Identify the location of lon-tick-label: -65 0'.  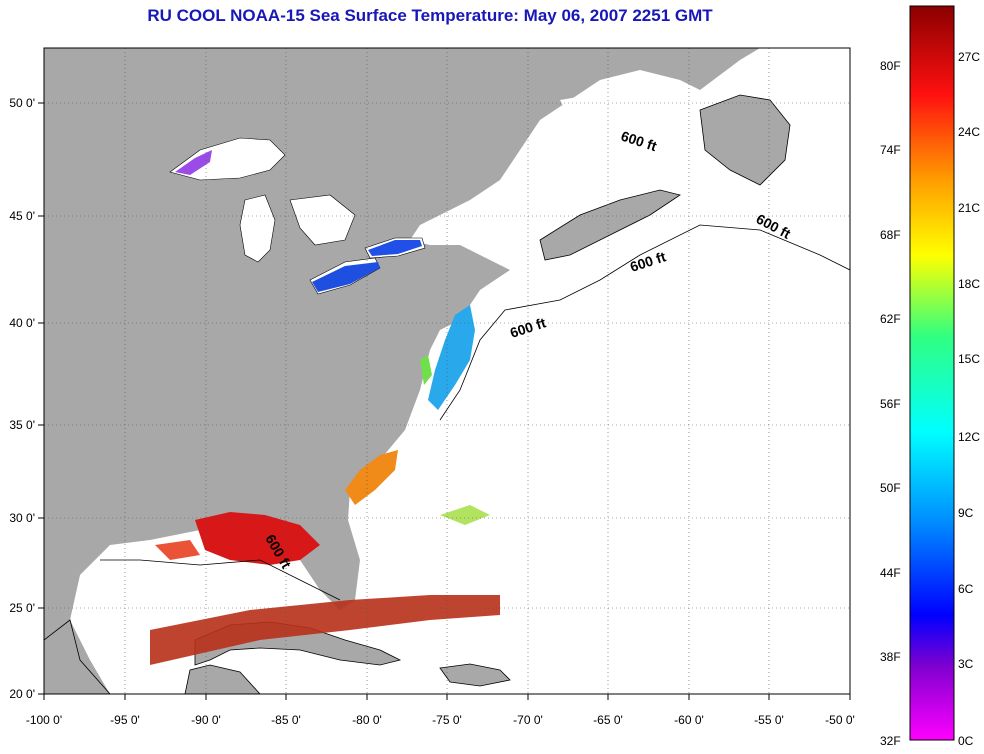
(608, 720).